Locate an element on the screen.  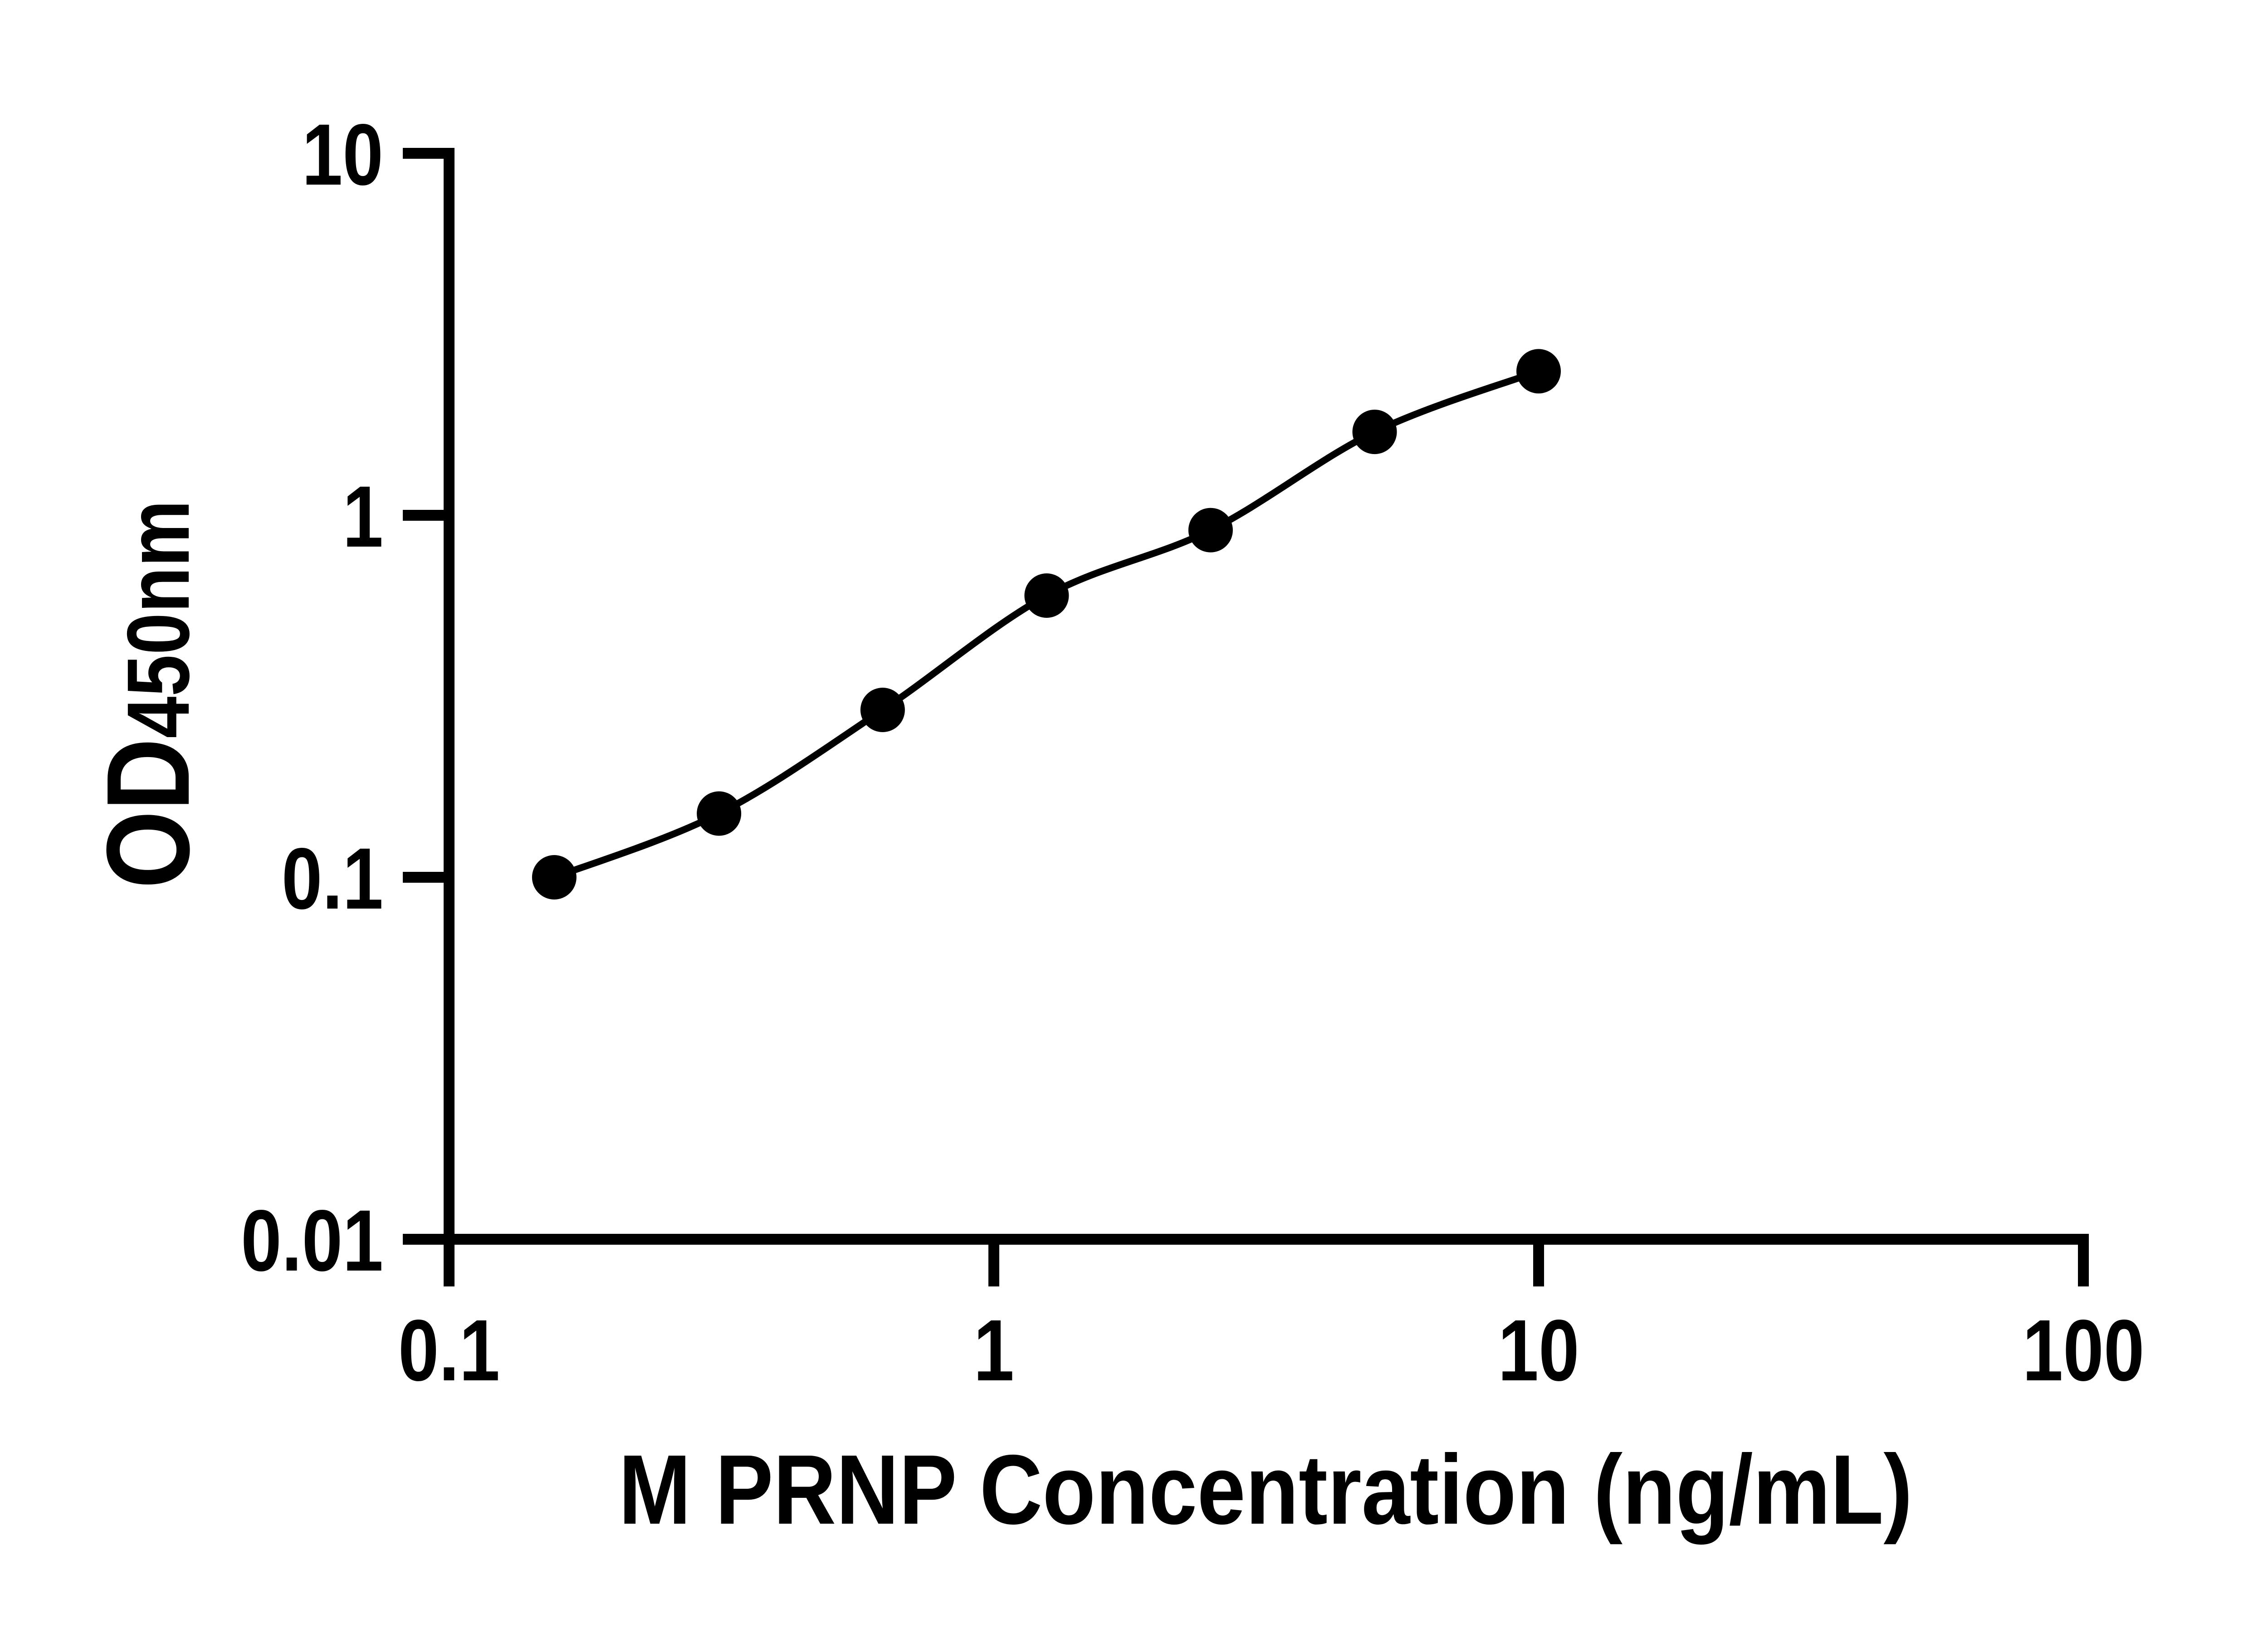
x-tick-labels: 0.1 1 10 100 is located at coordinates (1271, 1350).